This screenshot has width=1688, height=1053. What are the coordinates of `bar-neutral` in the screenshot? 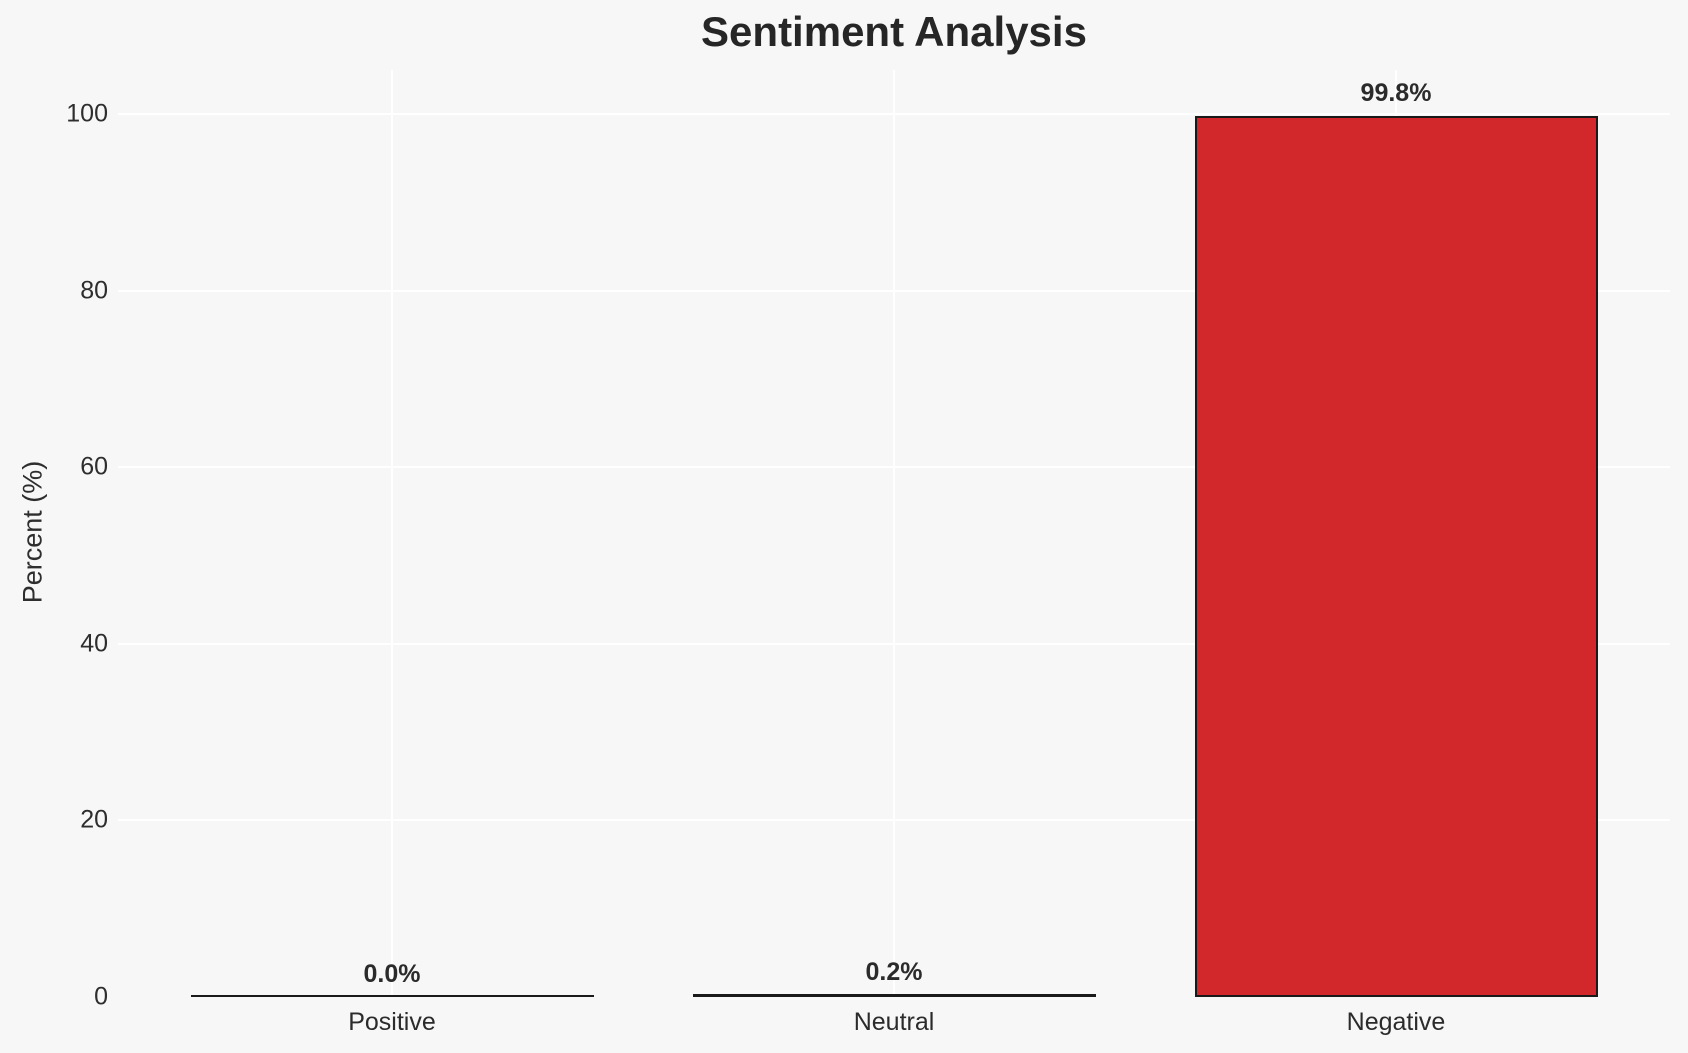 It's located at (894, 995).